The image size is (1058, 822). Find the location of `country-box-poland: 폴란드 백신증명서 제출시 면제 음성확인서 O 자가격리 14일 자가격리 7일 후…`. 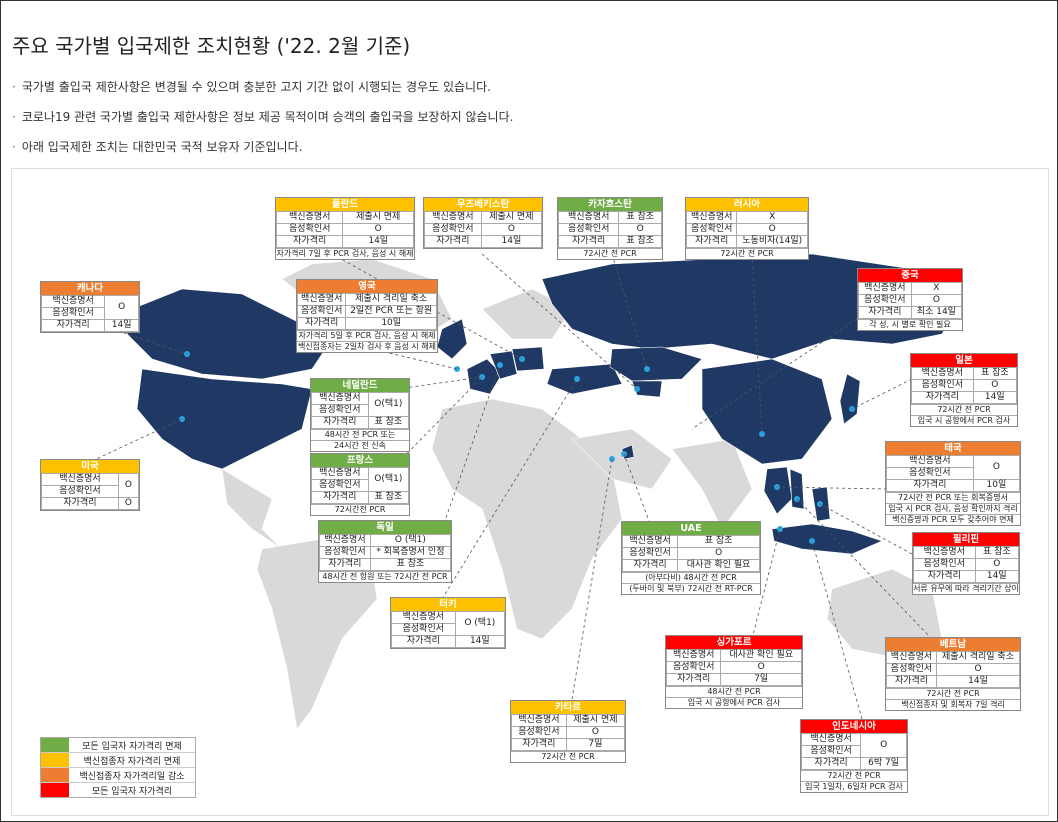

country-box-poland: 폴란드 백신증명서 제출시 면제 음성확인서 O 자가격리 14일 자가격리 7일 후… is located at coordinates (345, 228).